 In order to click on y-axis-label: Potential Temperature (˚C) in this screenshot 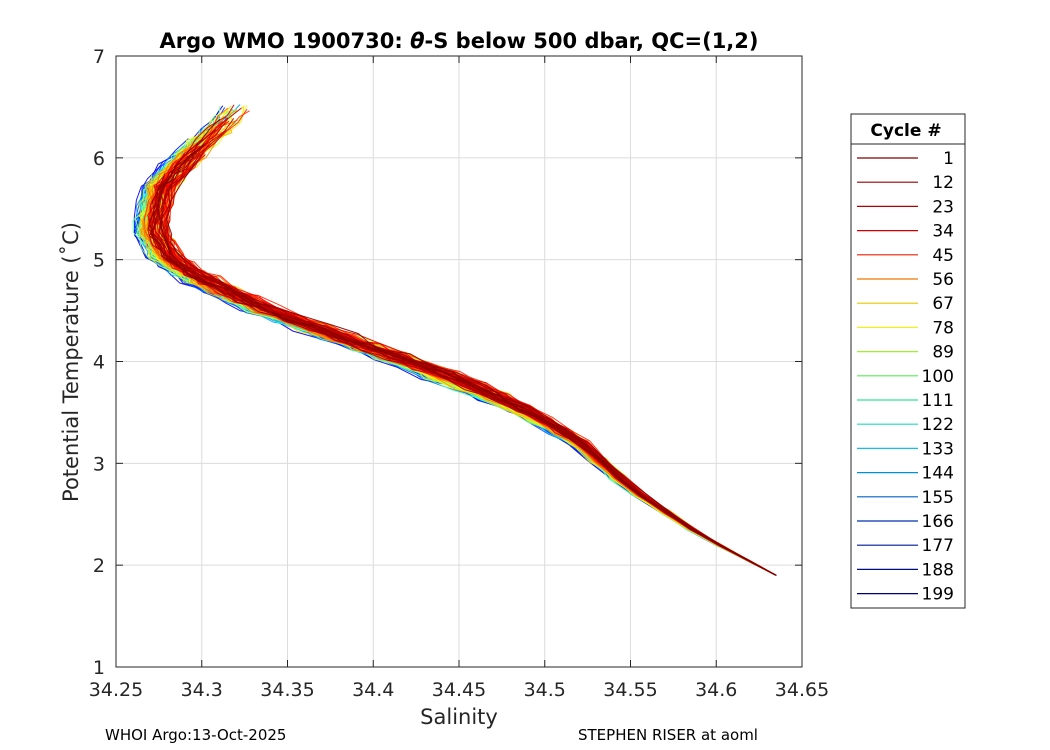, I will do `click(71, 362)`.